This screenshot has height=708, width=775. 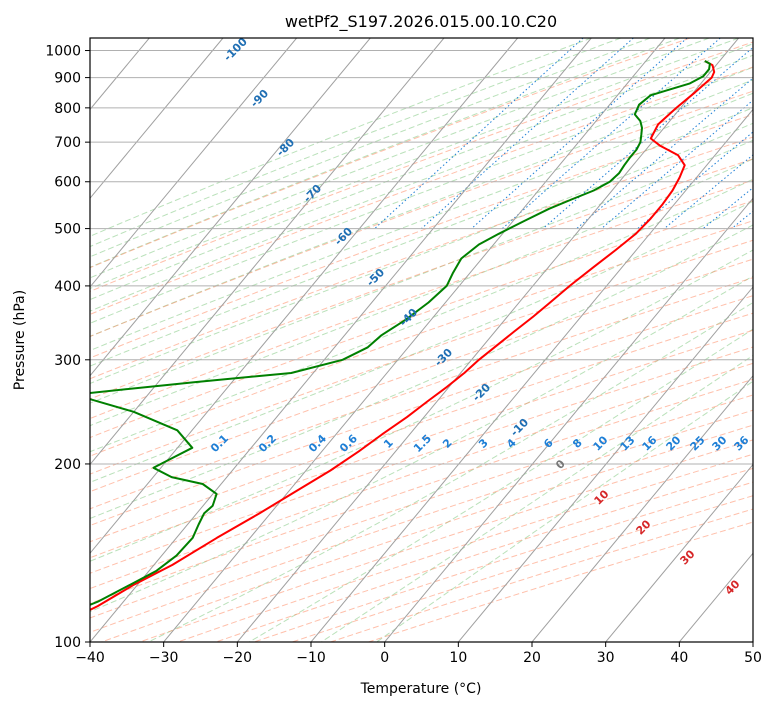 I want to click on y-tick-label: 300, so click(x=67, y=361).